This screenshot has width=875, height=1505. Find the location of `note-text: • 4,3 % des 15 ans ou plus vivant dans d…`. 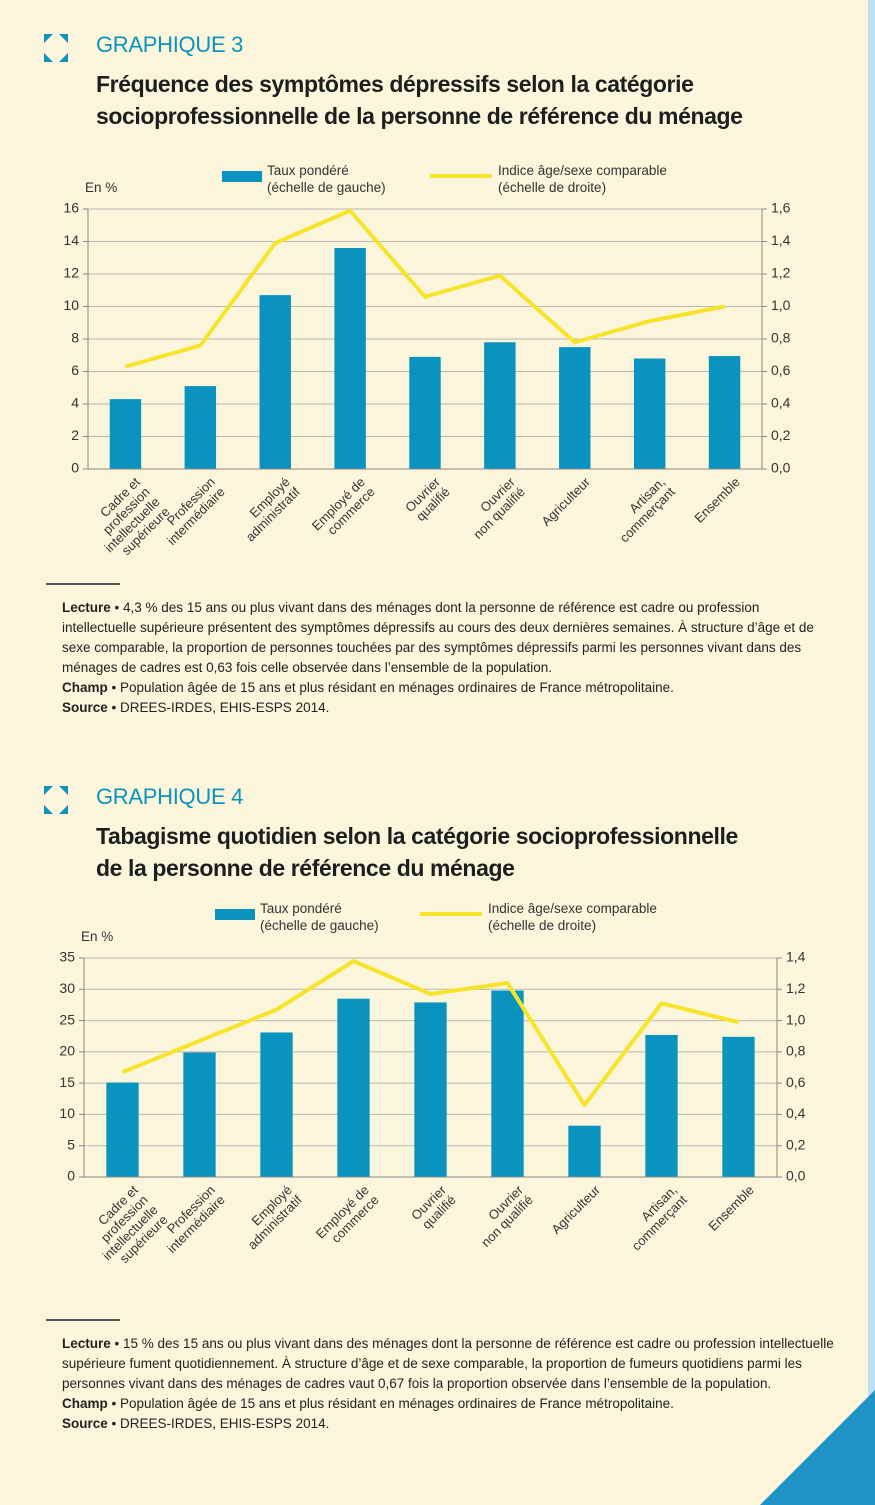

note-text: • 4,3 % des 15 ans ou plus vivant dans d… is located at coordinates (438, 637).